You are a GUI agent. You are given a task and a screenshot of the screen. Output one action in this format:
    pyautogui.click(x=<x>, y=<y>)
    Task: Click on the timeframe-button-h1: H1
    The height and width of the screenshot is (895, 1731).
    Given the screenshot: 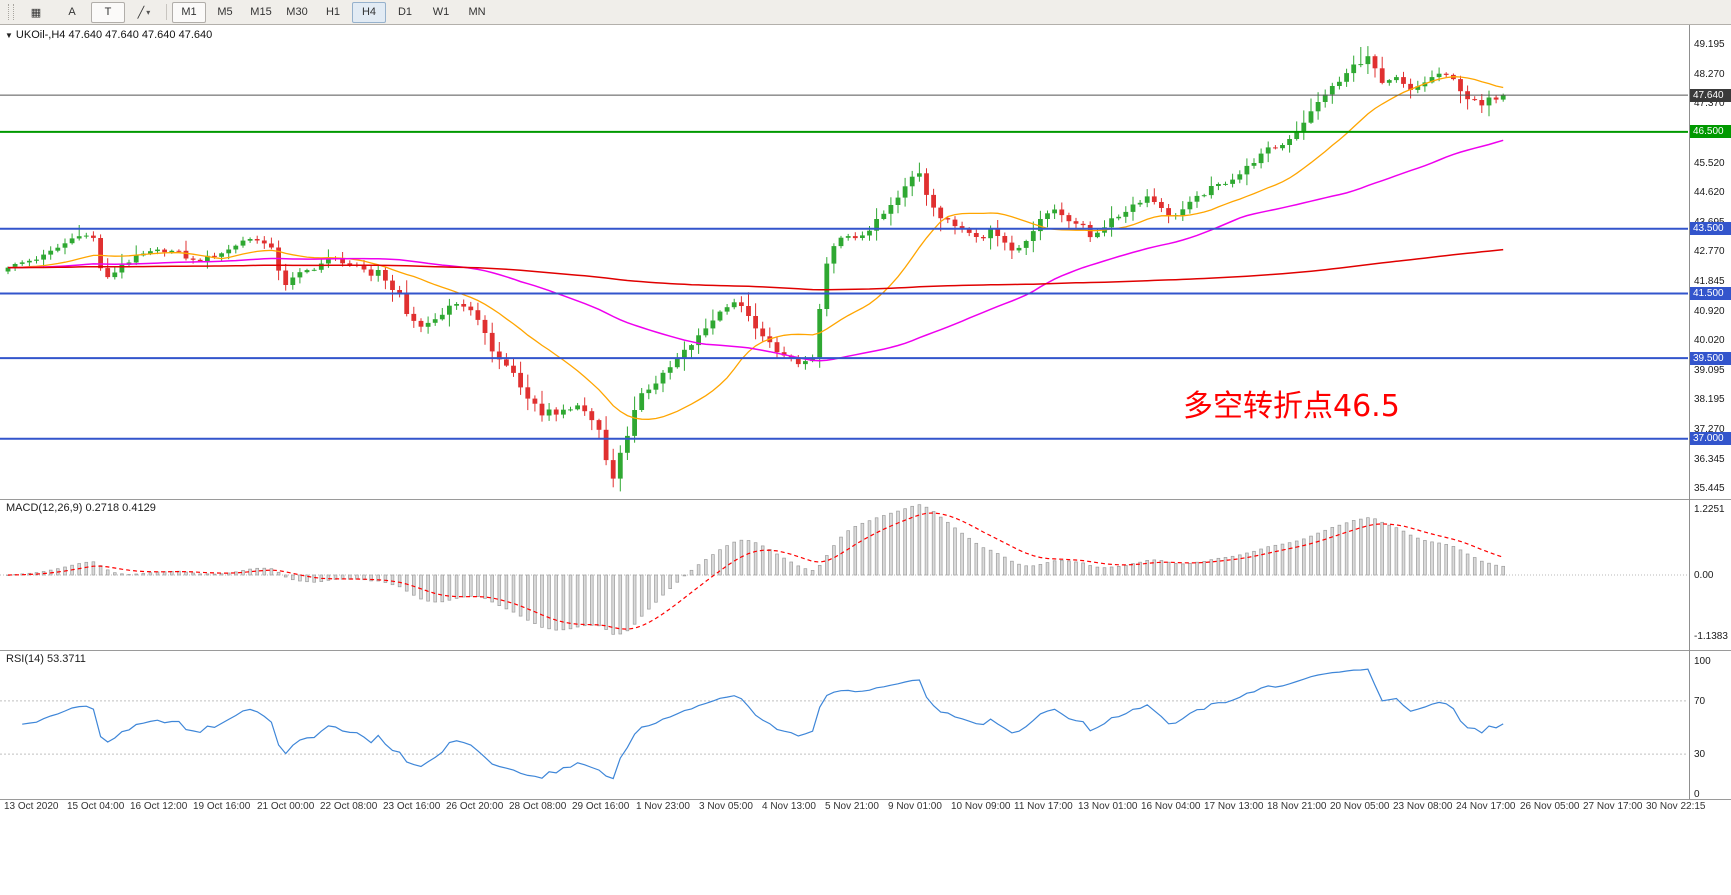 What is the action you would take?
    pyautogui.click(x=333, y=12)
    